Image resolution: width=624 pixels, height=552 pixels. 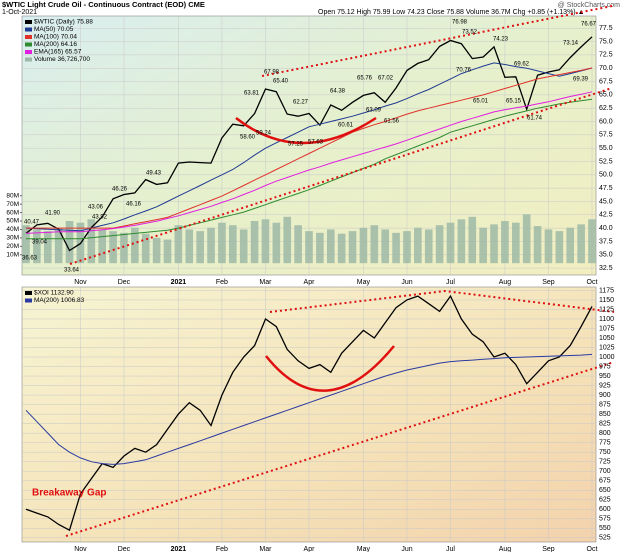 I want to click on trendline, so click(x=442, y=301).